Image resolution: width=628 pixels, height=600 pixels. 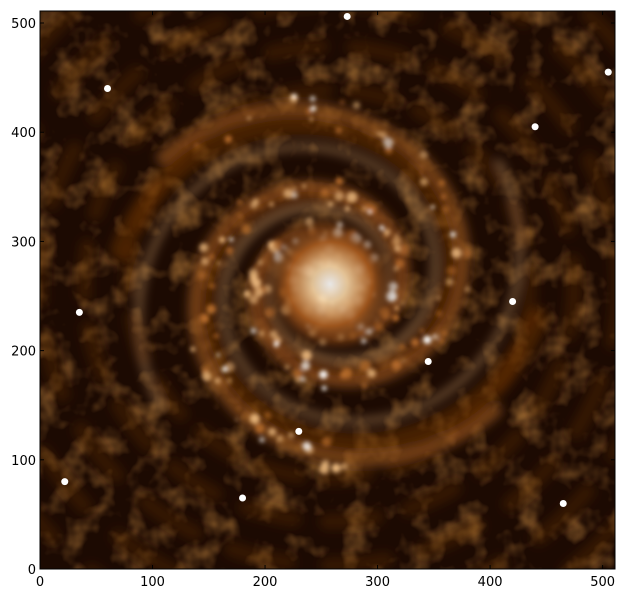 I want to click on galaxy-core, so click(x=330, y=284).